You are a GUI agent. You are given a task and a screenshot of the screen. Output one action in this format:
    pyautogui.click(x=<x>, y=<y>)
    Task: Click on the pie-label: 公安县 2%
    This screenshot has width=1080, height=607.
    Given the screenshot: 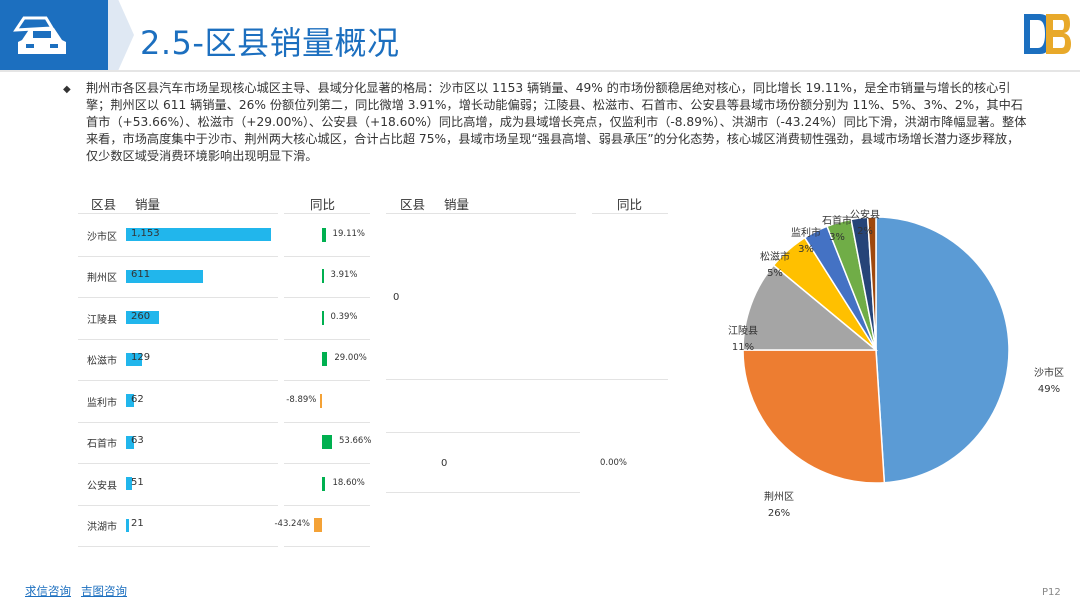 What is the action you would take?
    pyautogui.click(x=865, y=224)
    